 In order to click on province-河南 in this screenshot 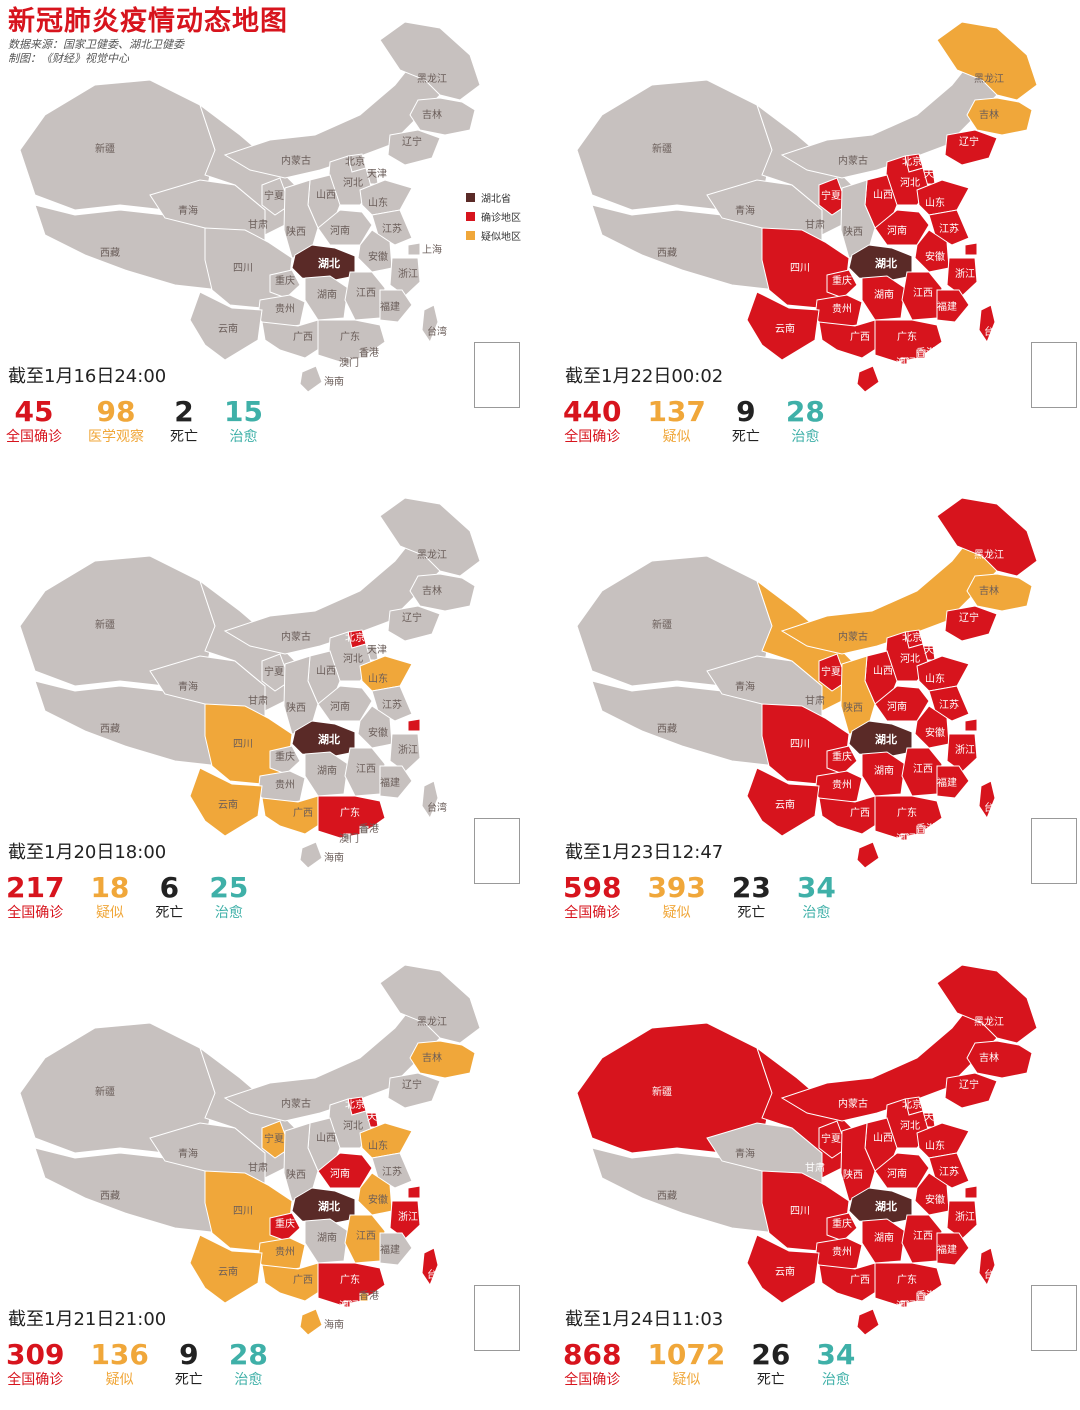, I will do `click(902, 227)`.